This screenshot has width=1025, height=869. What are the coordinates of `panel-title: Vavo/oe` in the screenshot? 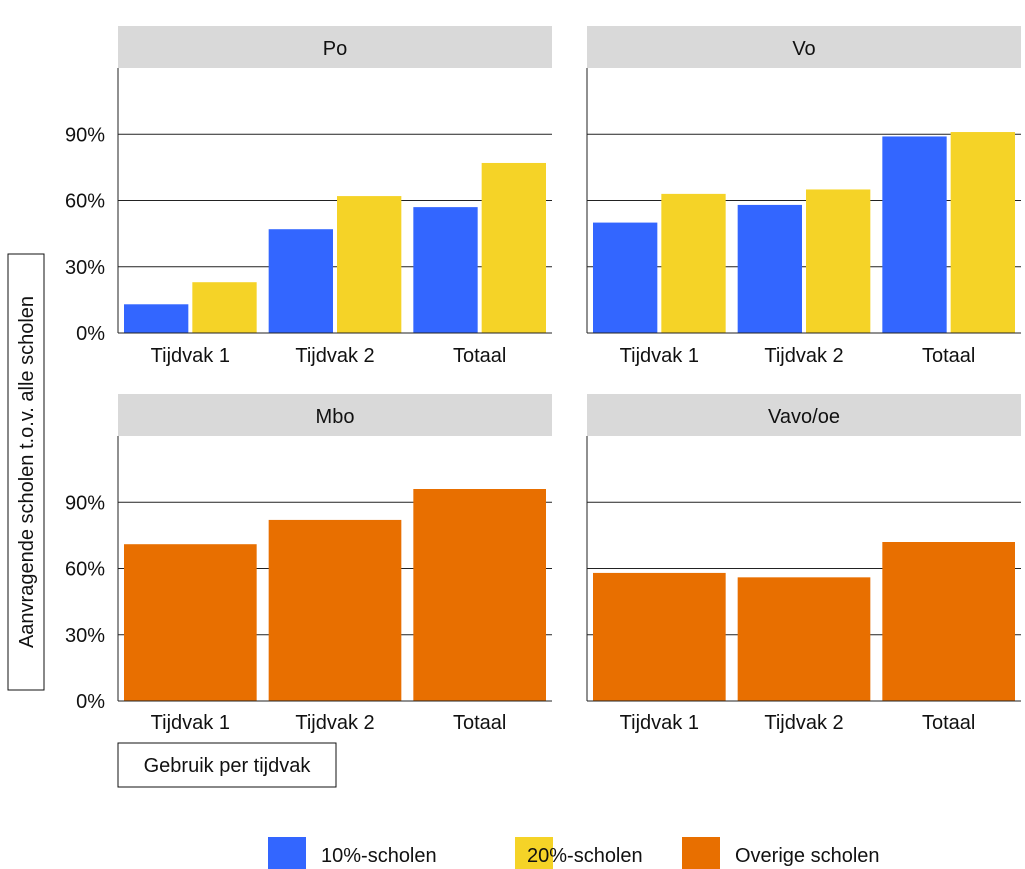 It's located at (804, 417).